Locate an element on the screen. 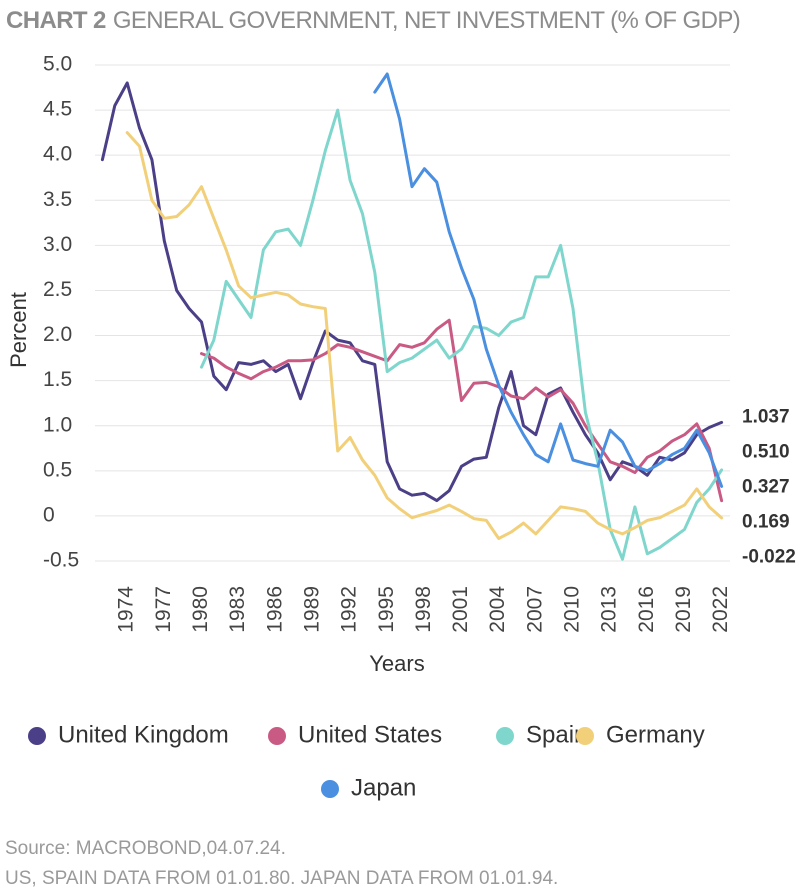 This screenshot has height=896, width=800. x-tick-label: 1986 is located at coordinates (274, 609).